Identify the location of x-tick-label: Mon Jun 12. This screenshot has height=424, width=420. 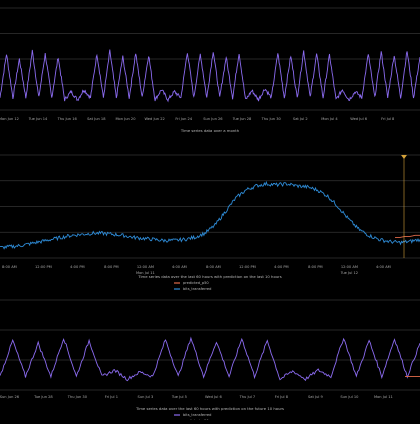
(9, 119).